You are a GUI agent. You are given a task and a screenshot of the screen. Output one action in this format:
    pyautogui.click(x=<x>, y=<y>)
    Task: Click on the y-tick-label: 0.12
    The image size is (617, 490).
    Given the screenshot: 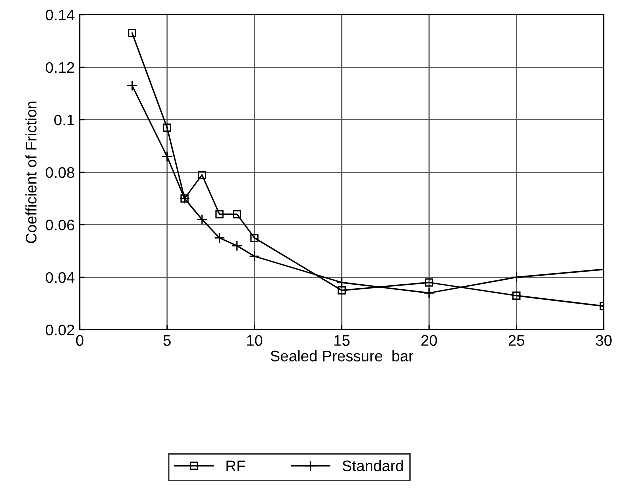 What is the action you would take?
    pyautogui.click(x=60, y=68)
    